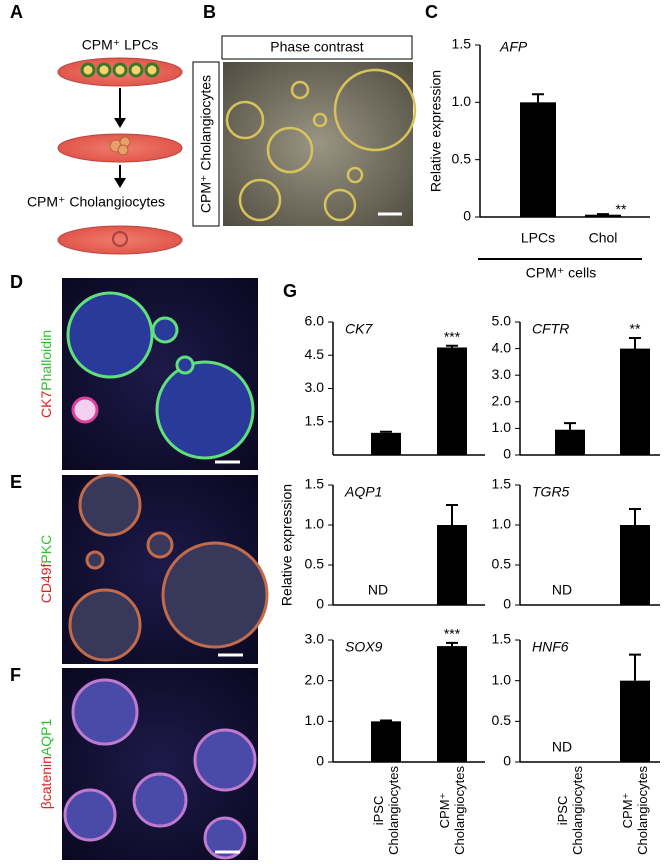 This screenshot has height=864, width=664. Describe the element at coordinates (209, 12) in the screenshot. I see `panel-letter: B` at that location.